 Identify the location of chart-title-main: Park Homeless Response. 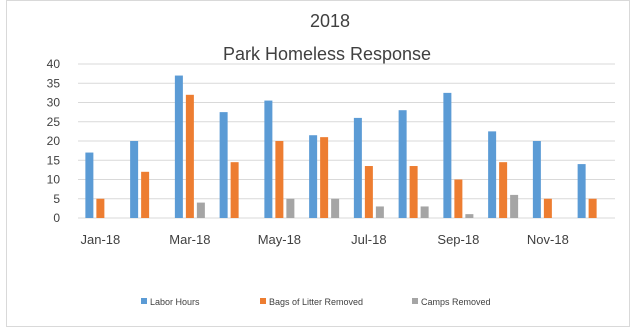
(327, 54).